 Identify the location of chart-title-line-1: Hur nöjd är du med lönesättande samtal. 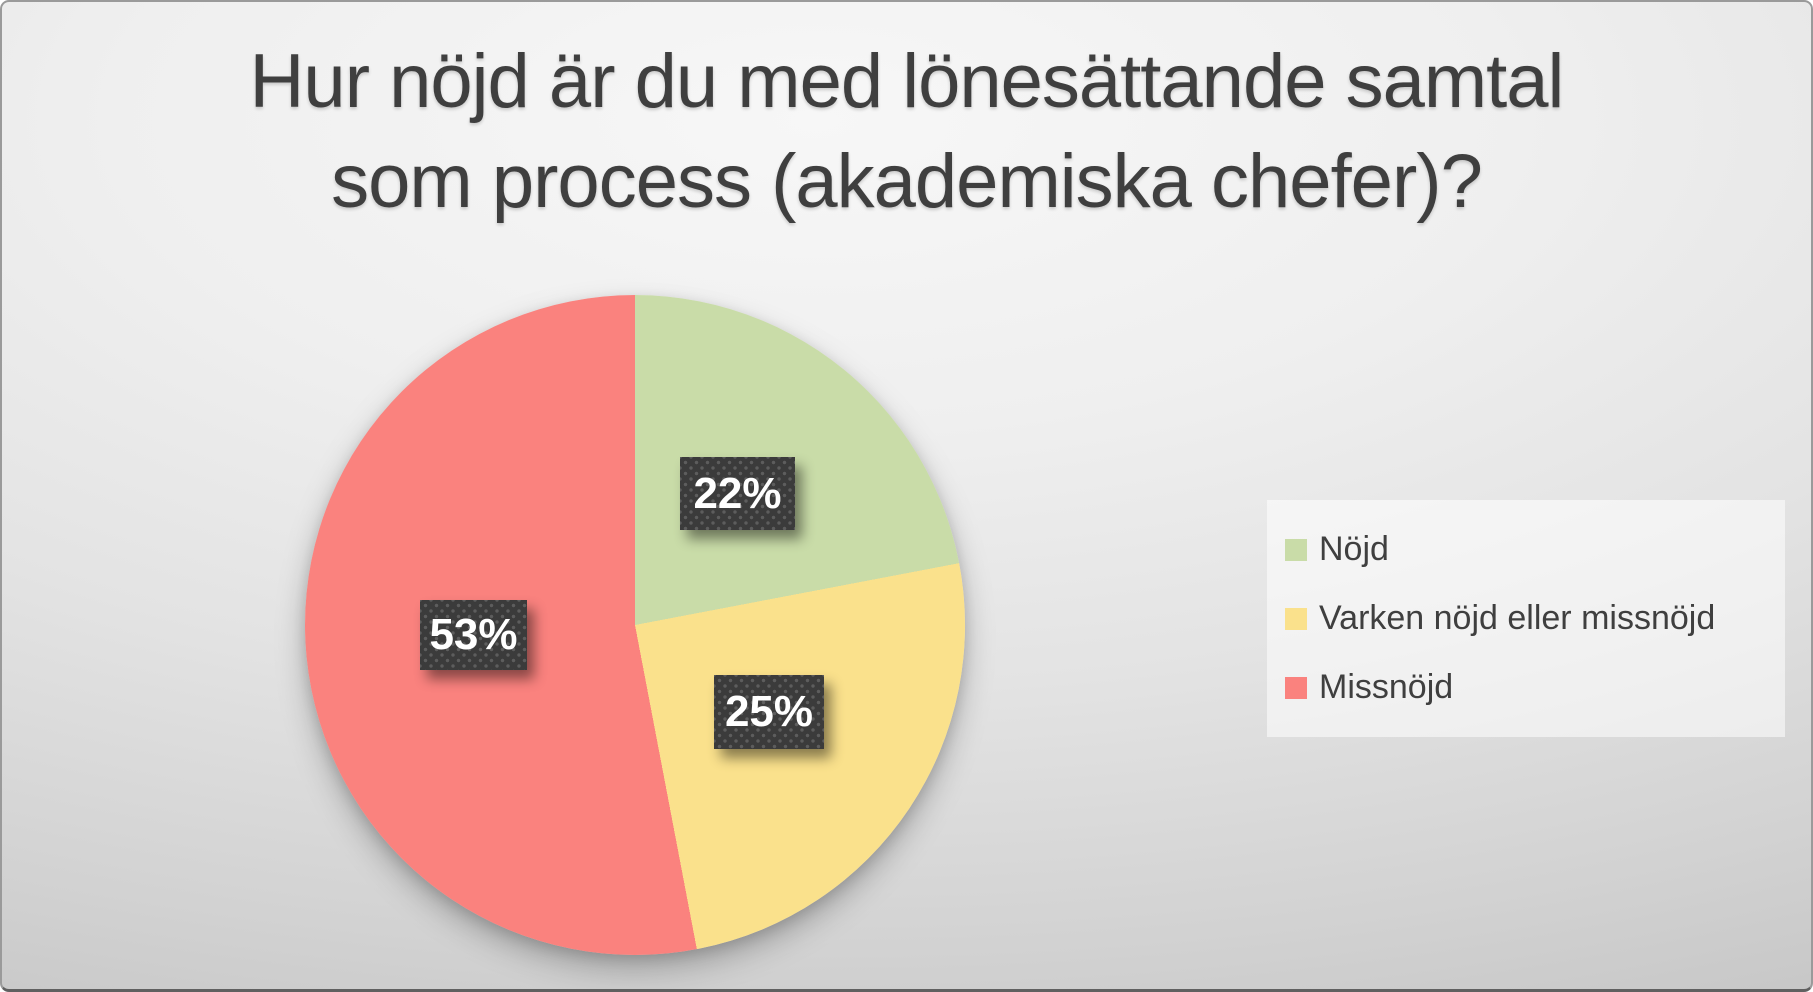
(907, 81).